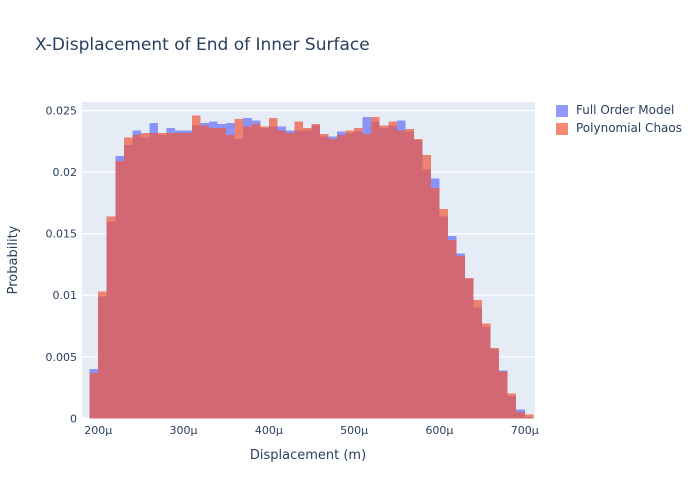 The height and width of the screenshot is (500, 700). What do you see at coordinates (619, 119) in the screenshot?
I see `legend: Full Order Model Polynomial Chaos` at bounding box center [619, 119].